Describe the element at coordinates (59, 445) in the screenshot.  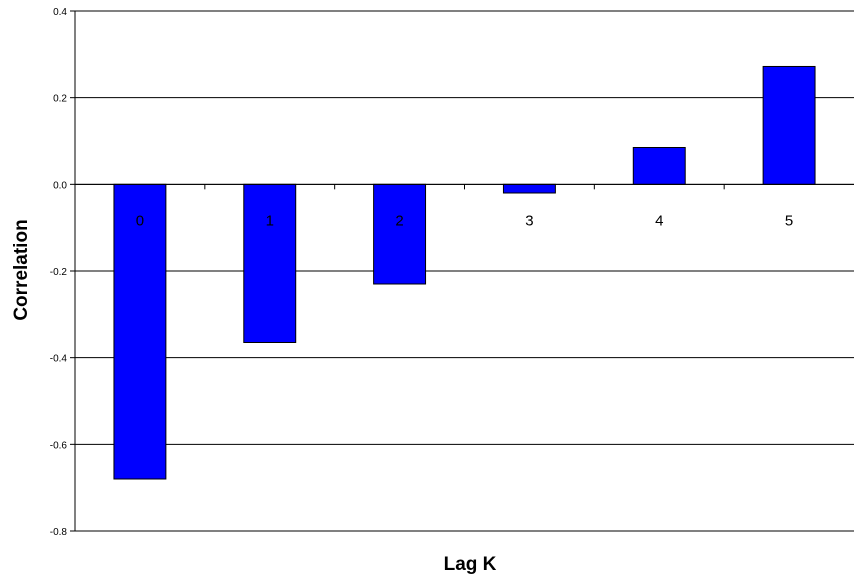
I see `y-tick-label: -0.6` at that location.